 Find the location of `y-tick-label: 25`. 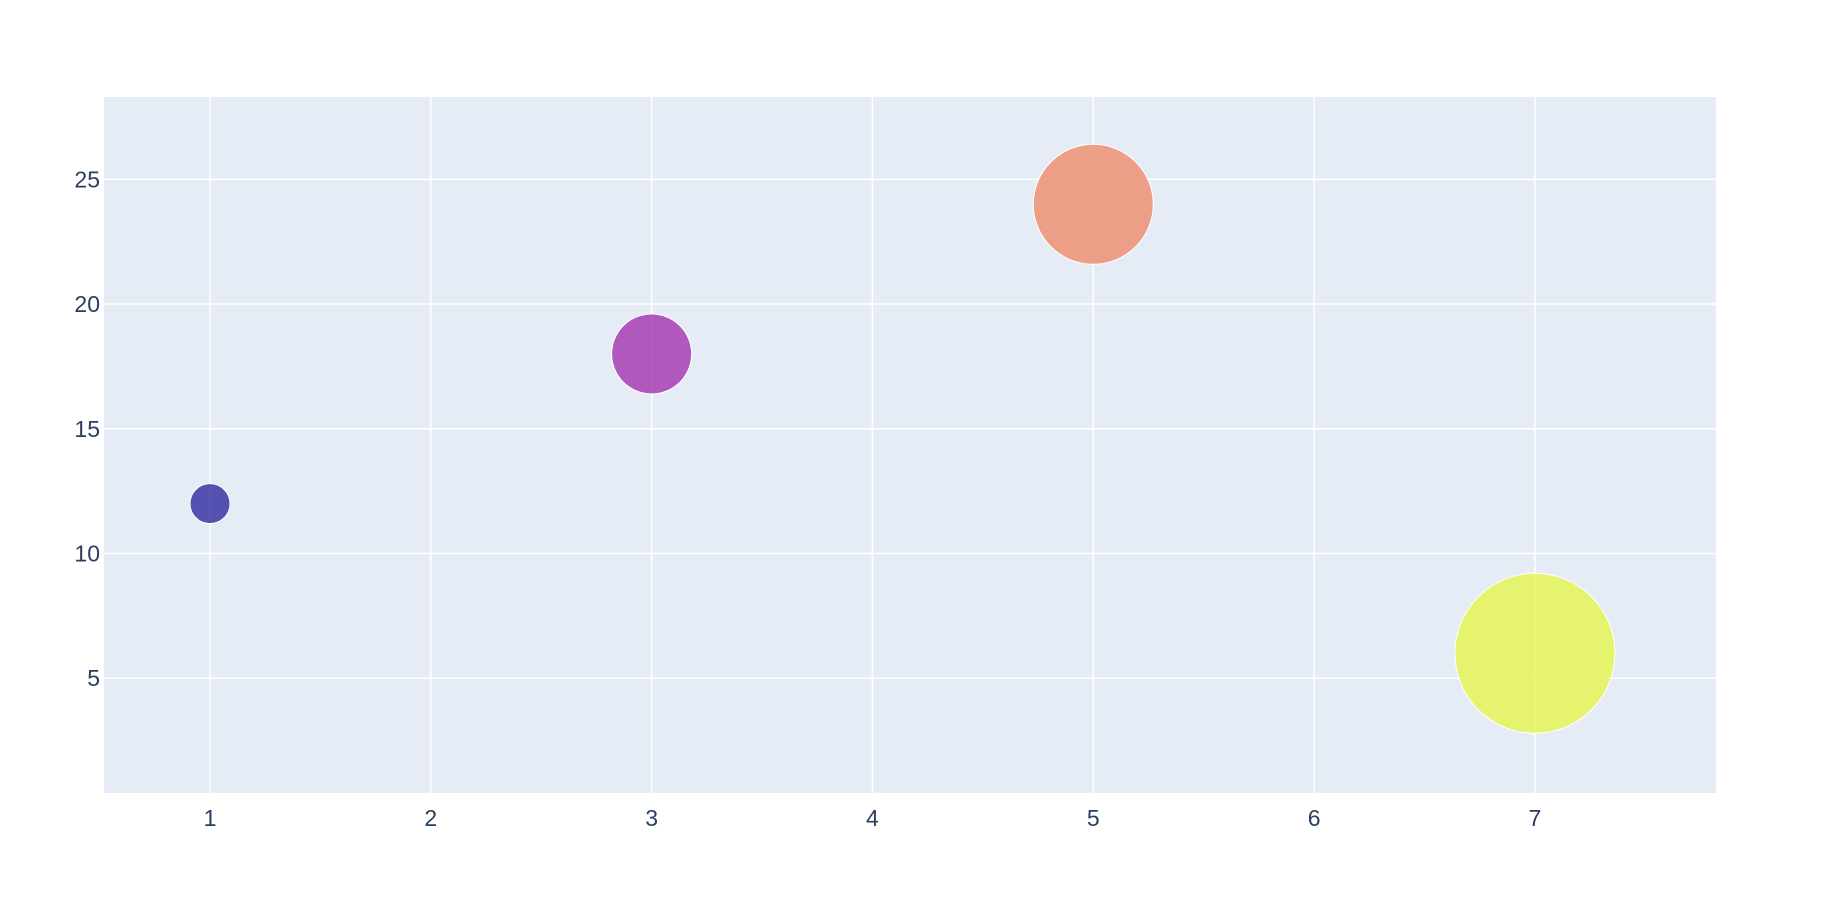

y-tick-label: 25 is located at coordinates (87, 179).